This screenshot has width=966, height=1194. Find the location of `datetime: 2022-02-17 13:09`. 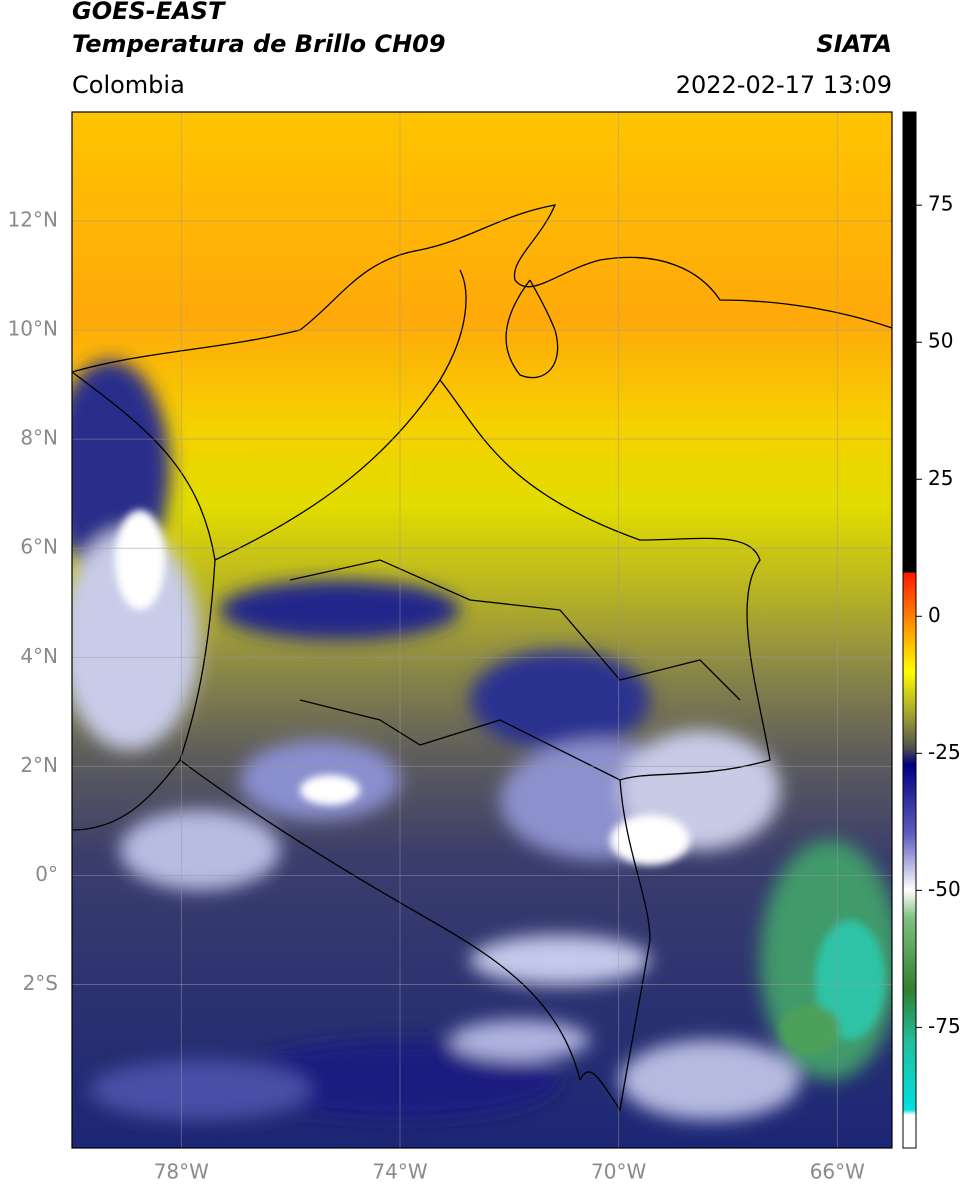

datetime: 2022-02-17 13:09 is located at coordinates (784, 85).